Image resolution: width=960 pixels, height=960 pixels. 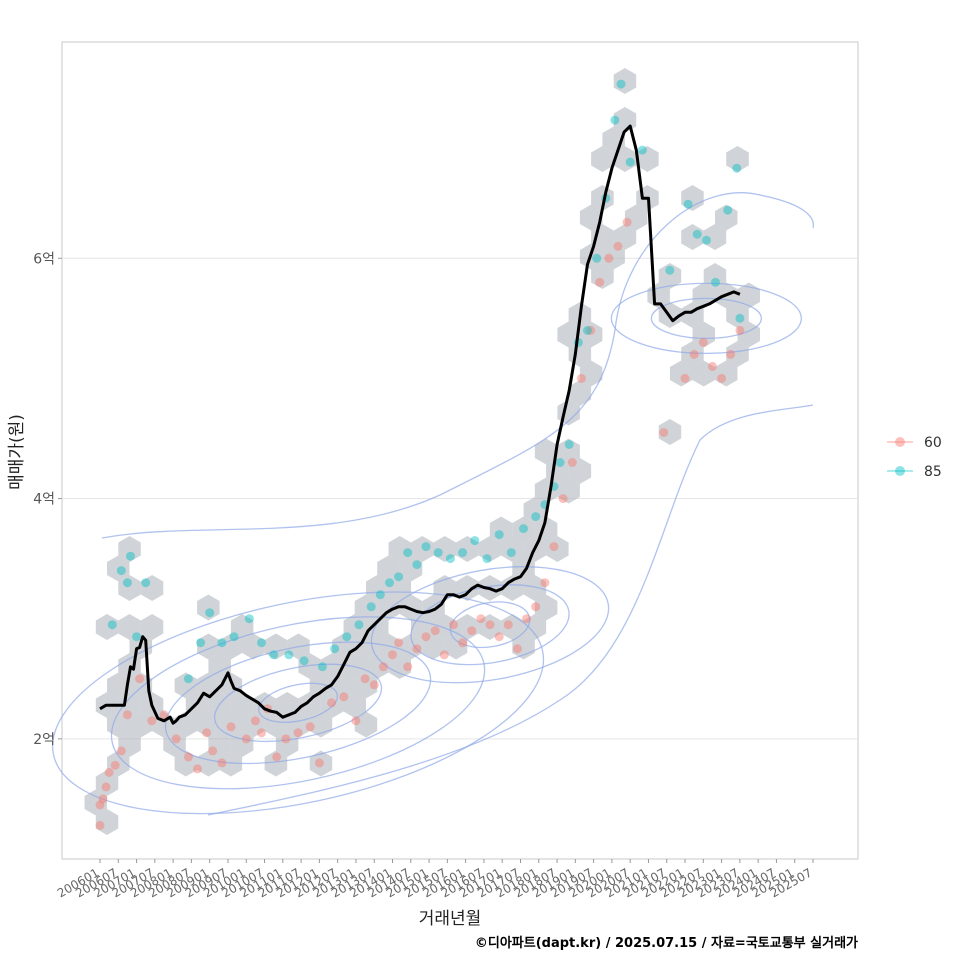 I want to click on y-tick-label: 6억, so click(x=44, y=259).